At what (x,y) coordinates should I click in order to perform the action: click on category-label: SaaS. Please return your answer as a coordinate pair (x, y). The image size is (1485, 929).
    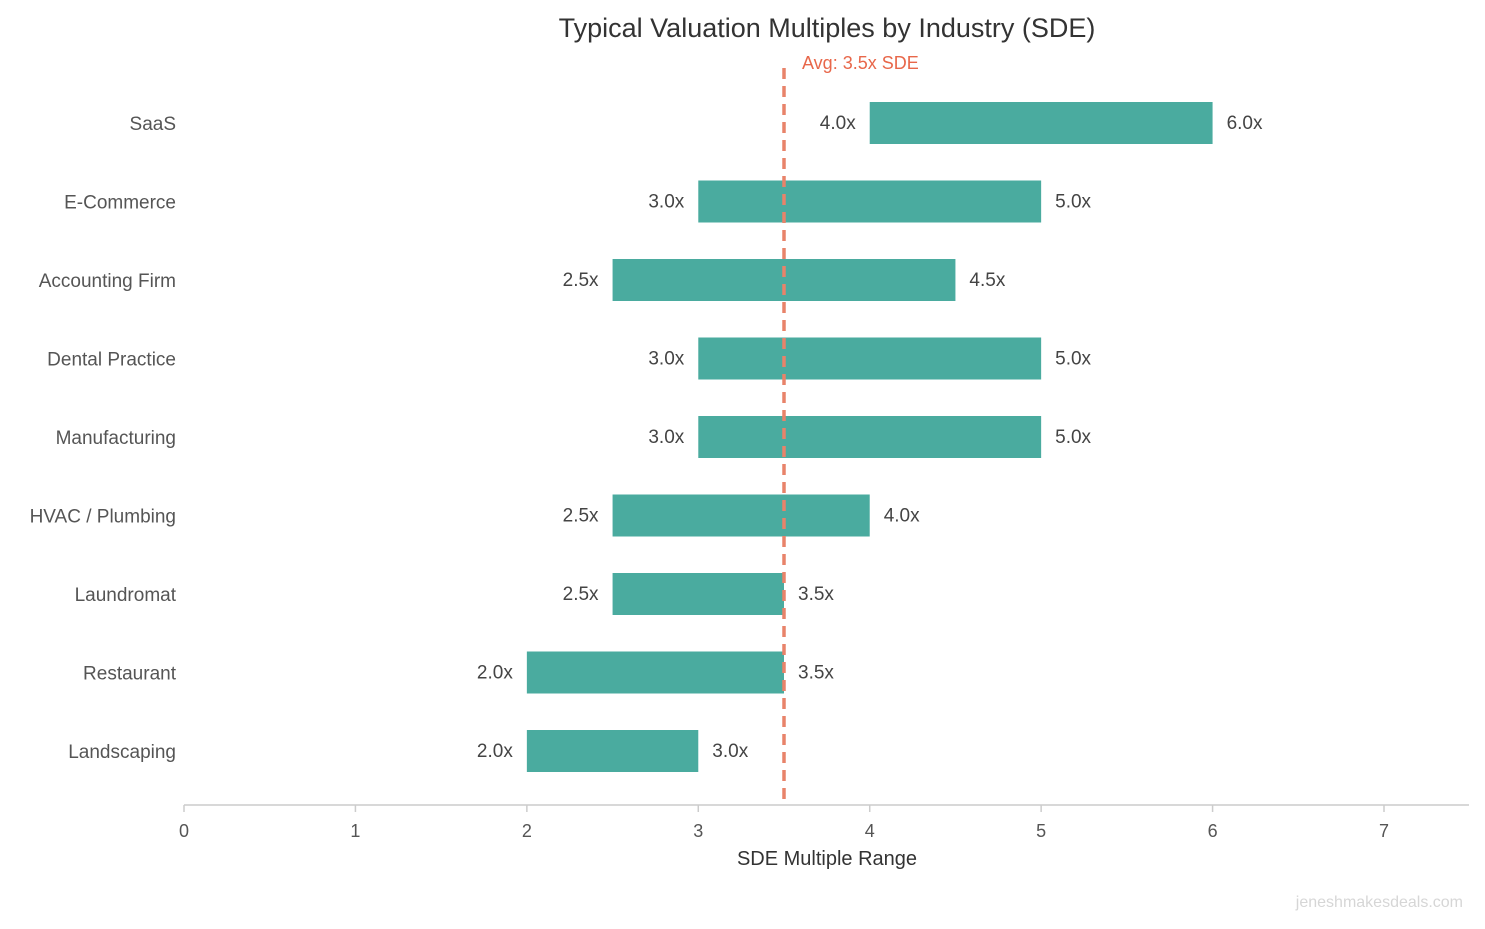
    Looking at the image, I should click on (153, 124).